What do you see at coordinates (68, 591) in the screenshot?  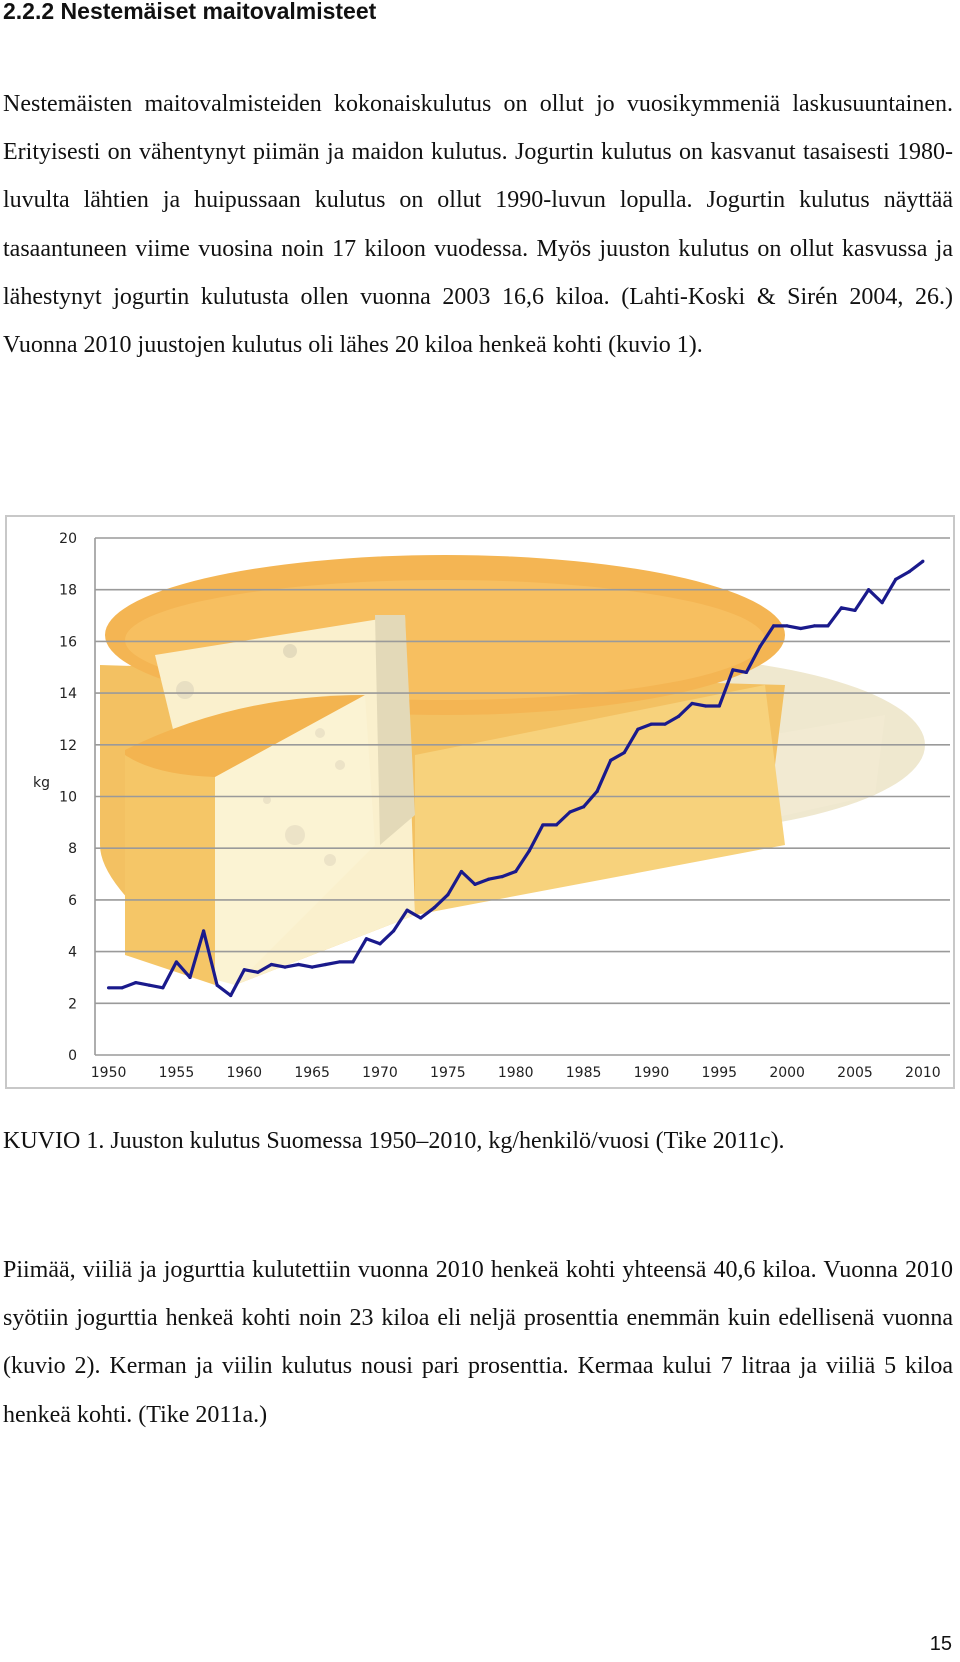 I see `y-tick-label: 18` at bounding box center [68, 591].